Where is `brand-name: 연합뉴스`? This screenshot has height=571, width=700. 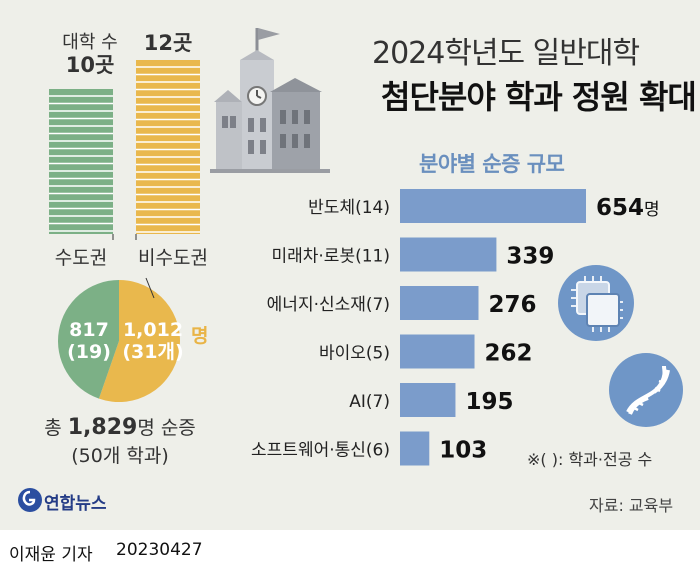 brand-name: 연합뉴스 is located at coordinates (75, 504).